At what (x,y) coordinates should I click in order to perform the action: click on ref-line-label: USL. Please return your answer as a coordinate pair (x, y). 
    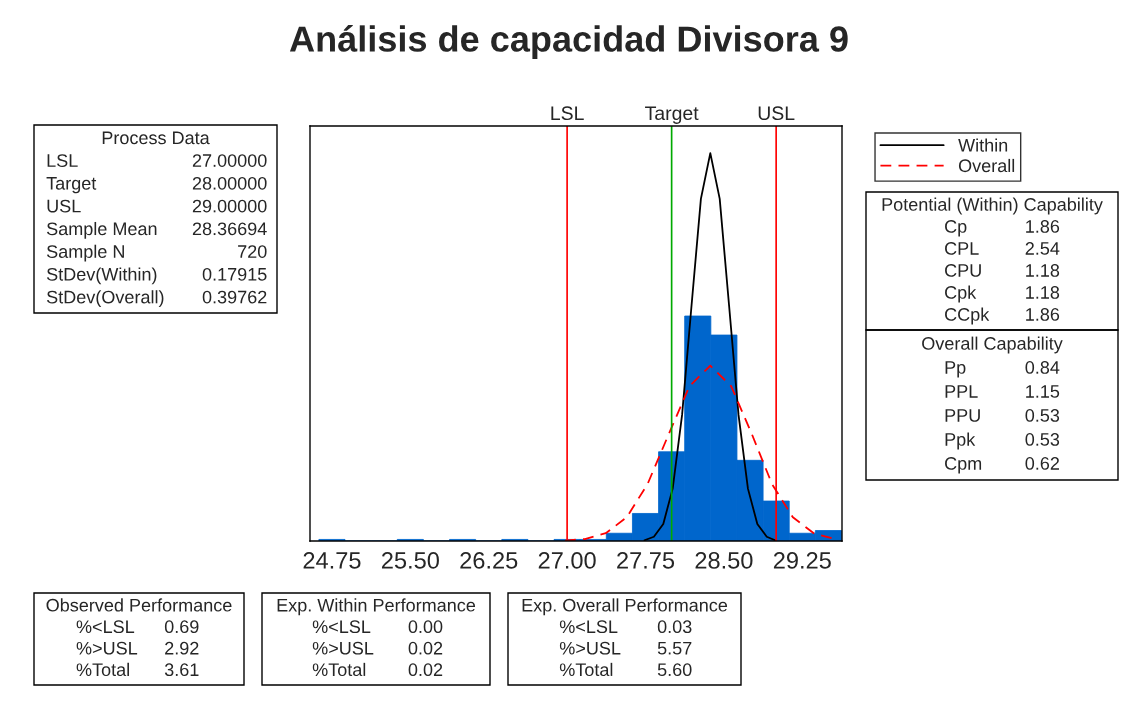
    Looking at the image, I should click on (776, 113).